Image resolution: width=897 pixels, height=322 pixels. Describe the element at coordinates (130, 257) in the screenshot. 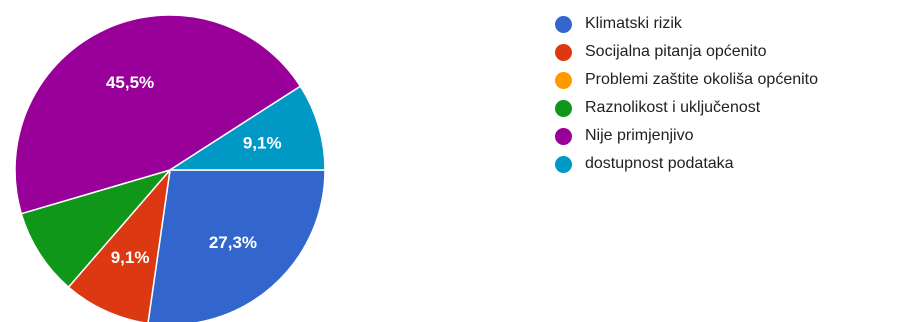

I see `pie-slice-label-1: 9,1%` at that location.